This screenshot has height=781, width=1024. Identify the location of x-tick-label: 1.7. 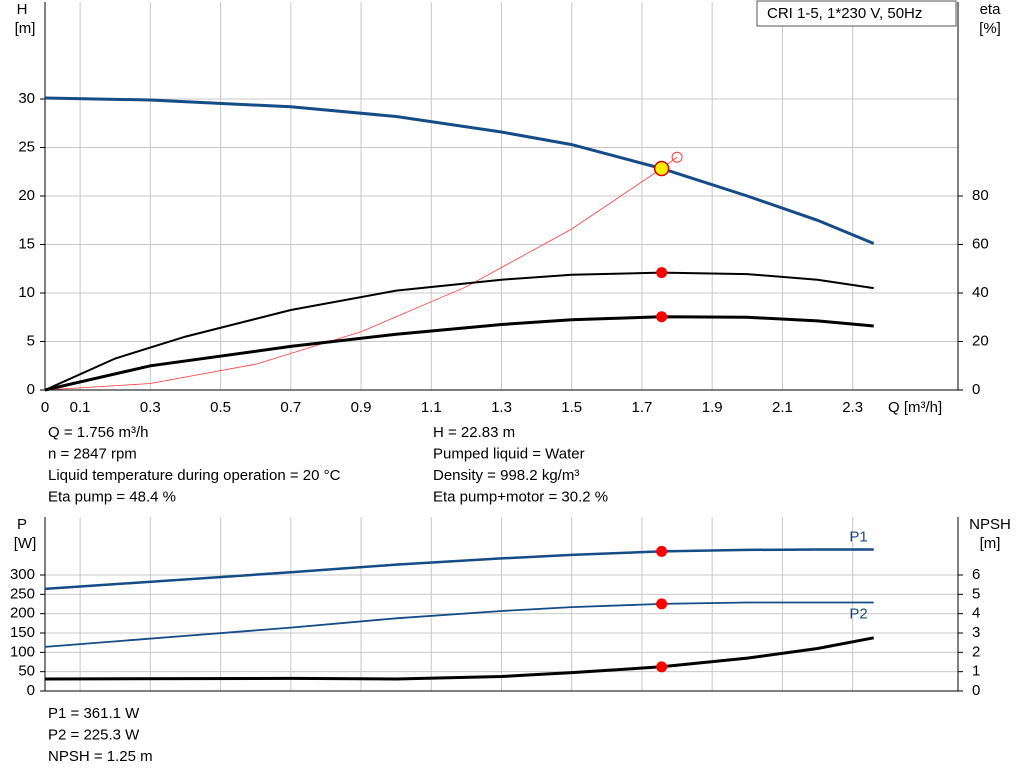
(642, 407).